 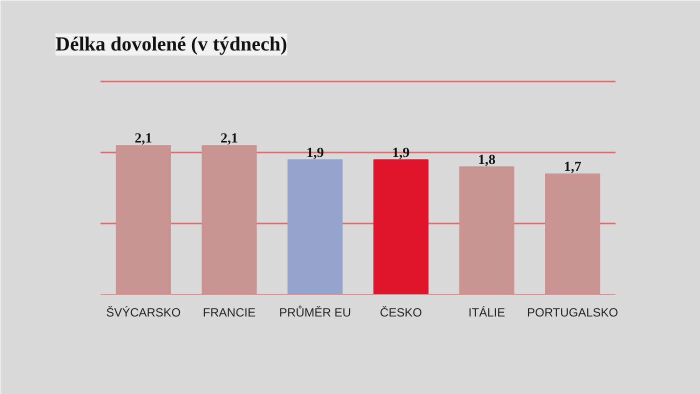 What do you see at coordinates (315, 313) in the screenshot?
I see `x-tick-label: PRŮMĚR EU` at bounding box center [315, 313].